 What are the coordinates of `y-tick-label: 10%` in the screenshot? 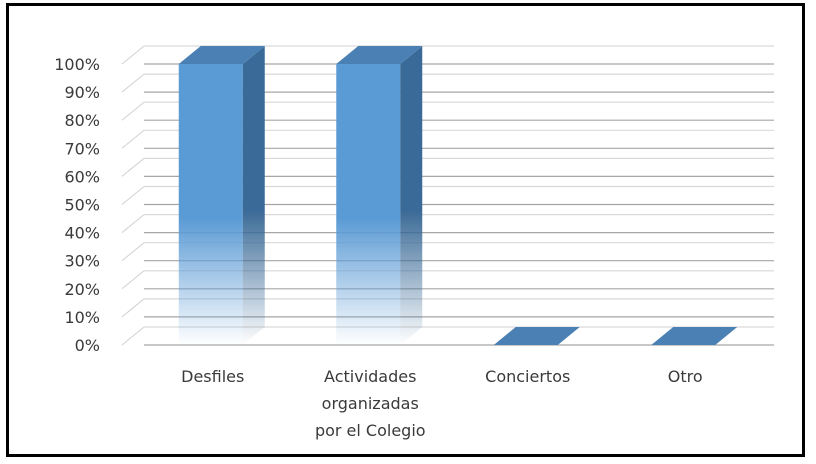 It's located at (82, 317).